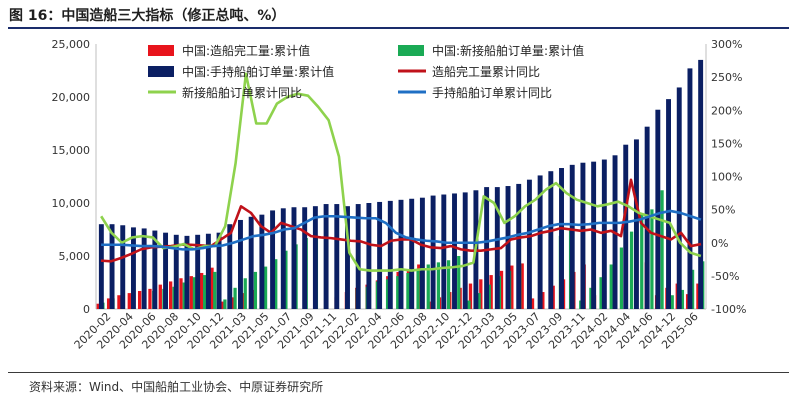  What do you see at coordinates (726, 44) in the screenshot?
I see `right-axis-tick-label: 300%` at bounding box center [726, 44].